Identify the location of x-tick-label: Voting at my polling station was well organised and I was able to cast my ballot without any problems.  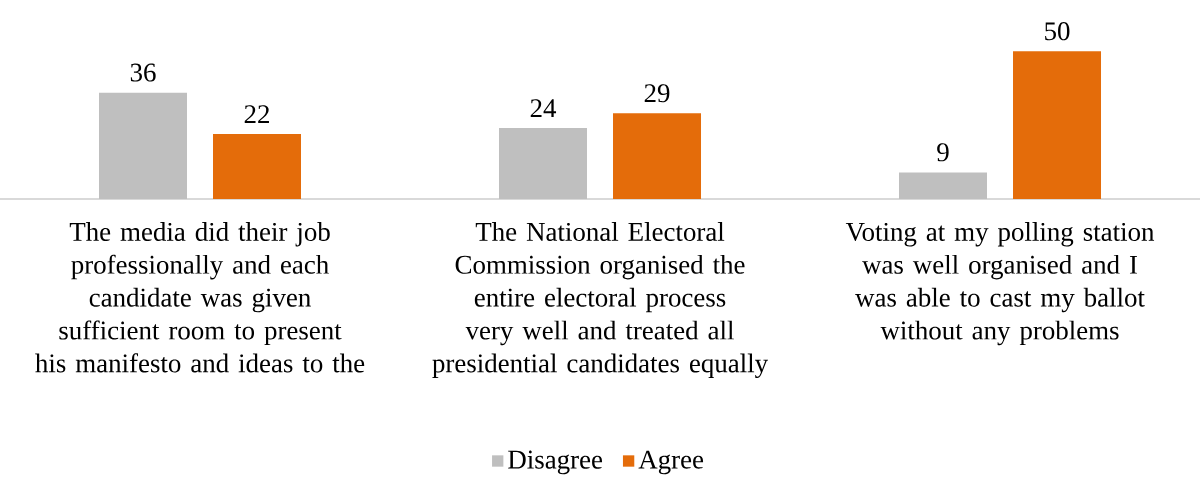
(1000, 284).